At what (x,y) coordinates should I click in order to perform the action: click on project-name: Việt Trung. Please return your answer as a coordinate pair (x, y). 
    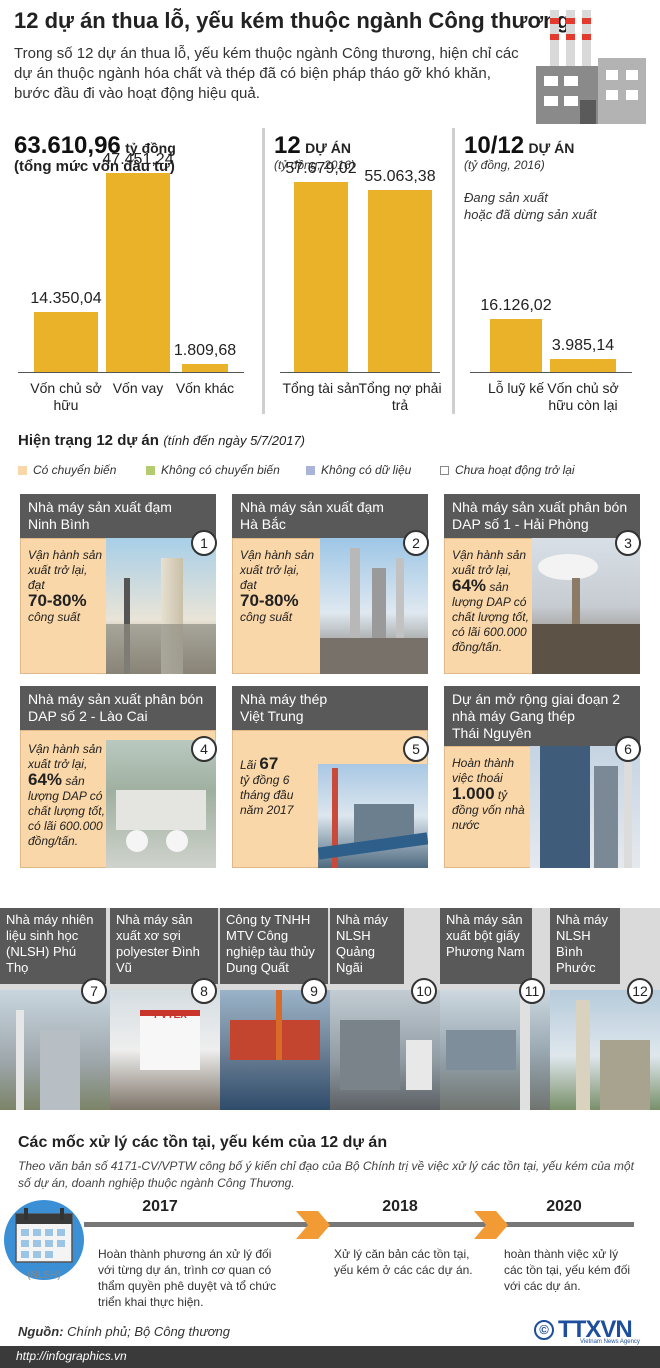
    Looking at the image, I should click on (272, 716).